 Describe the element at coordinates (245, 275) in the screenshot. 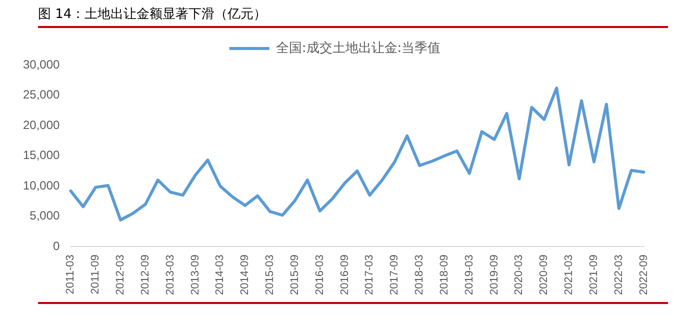

I see `x-tick-label: 2014-09` at that location.